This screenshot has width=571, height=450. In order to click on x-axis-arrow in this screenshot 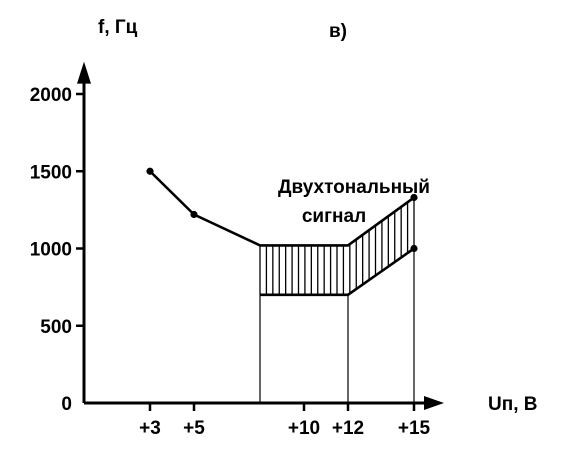, I will do `click(434, 403)`.